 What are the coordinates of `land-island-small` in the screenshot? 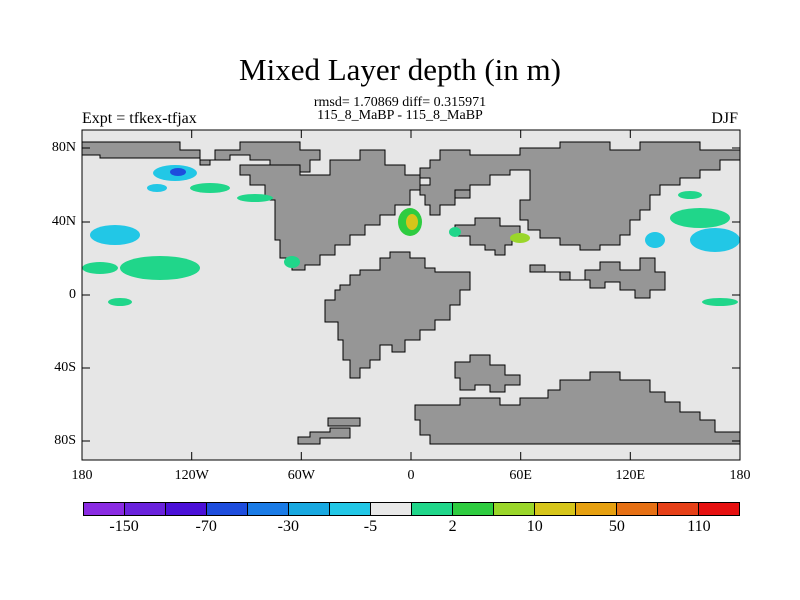 It's located at (344, 422).